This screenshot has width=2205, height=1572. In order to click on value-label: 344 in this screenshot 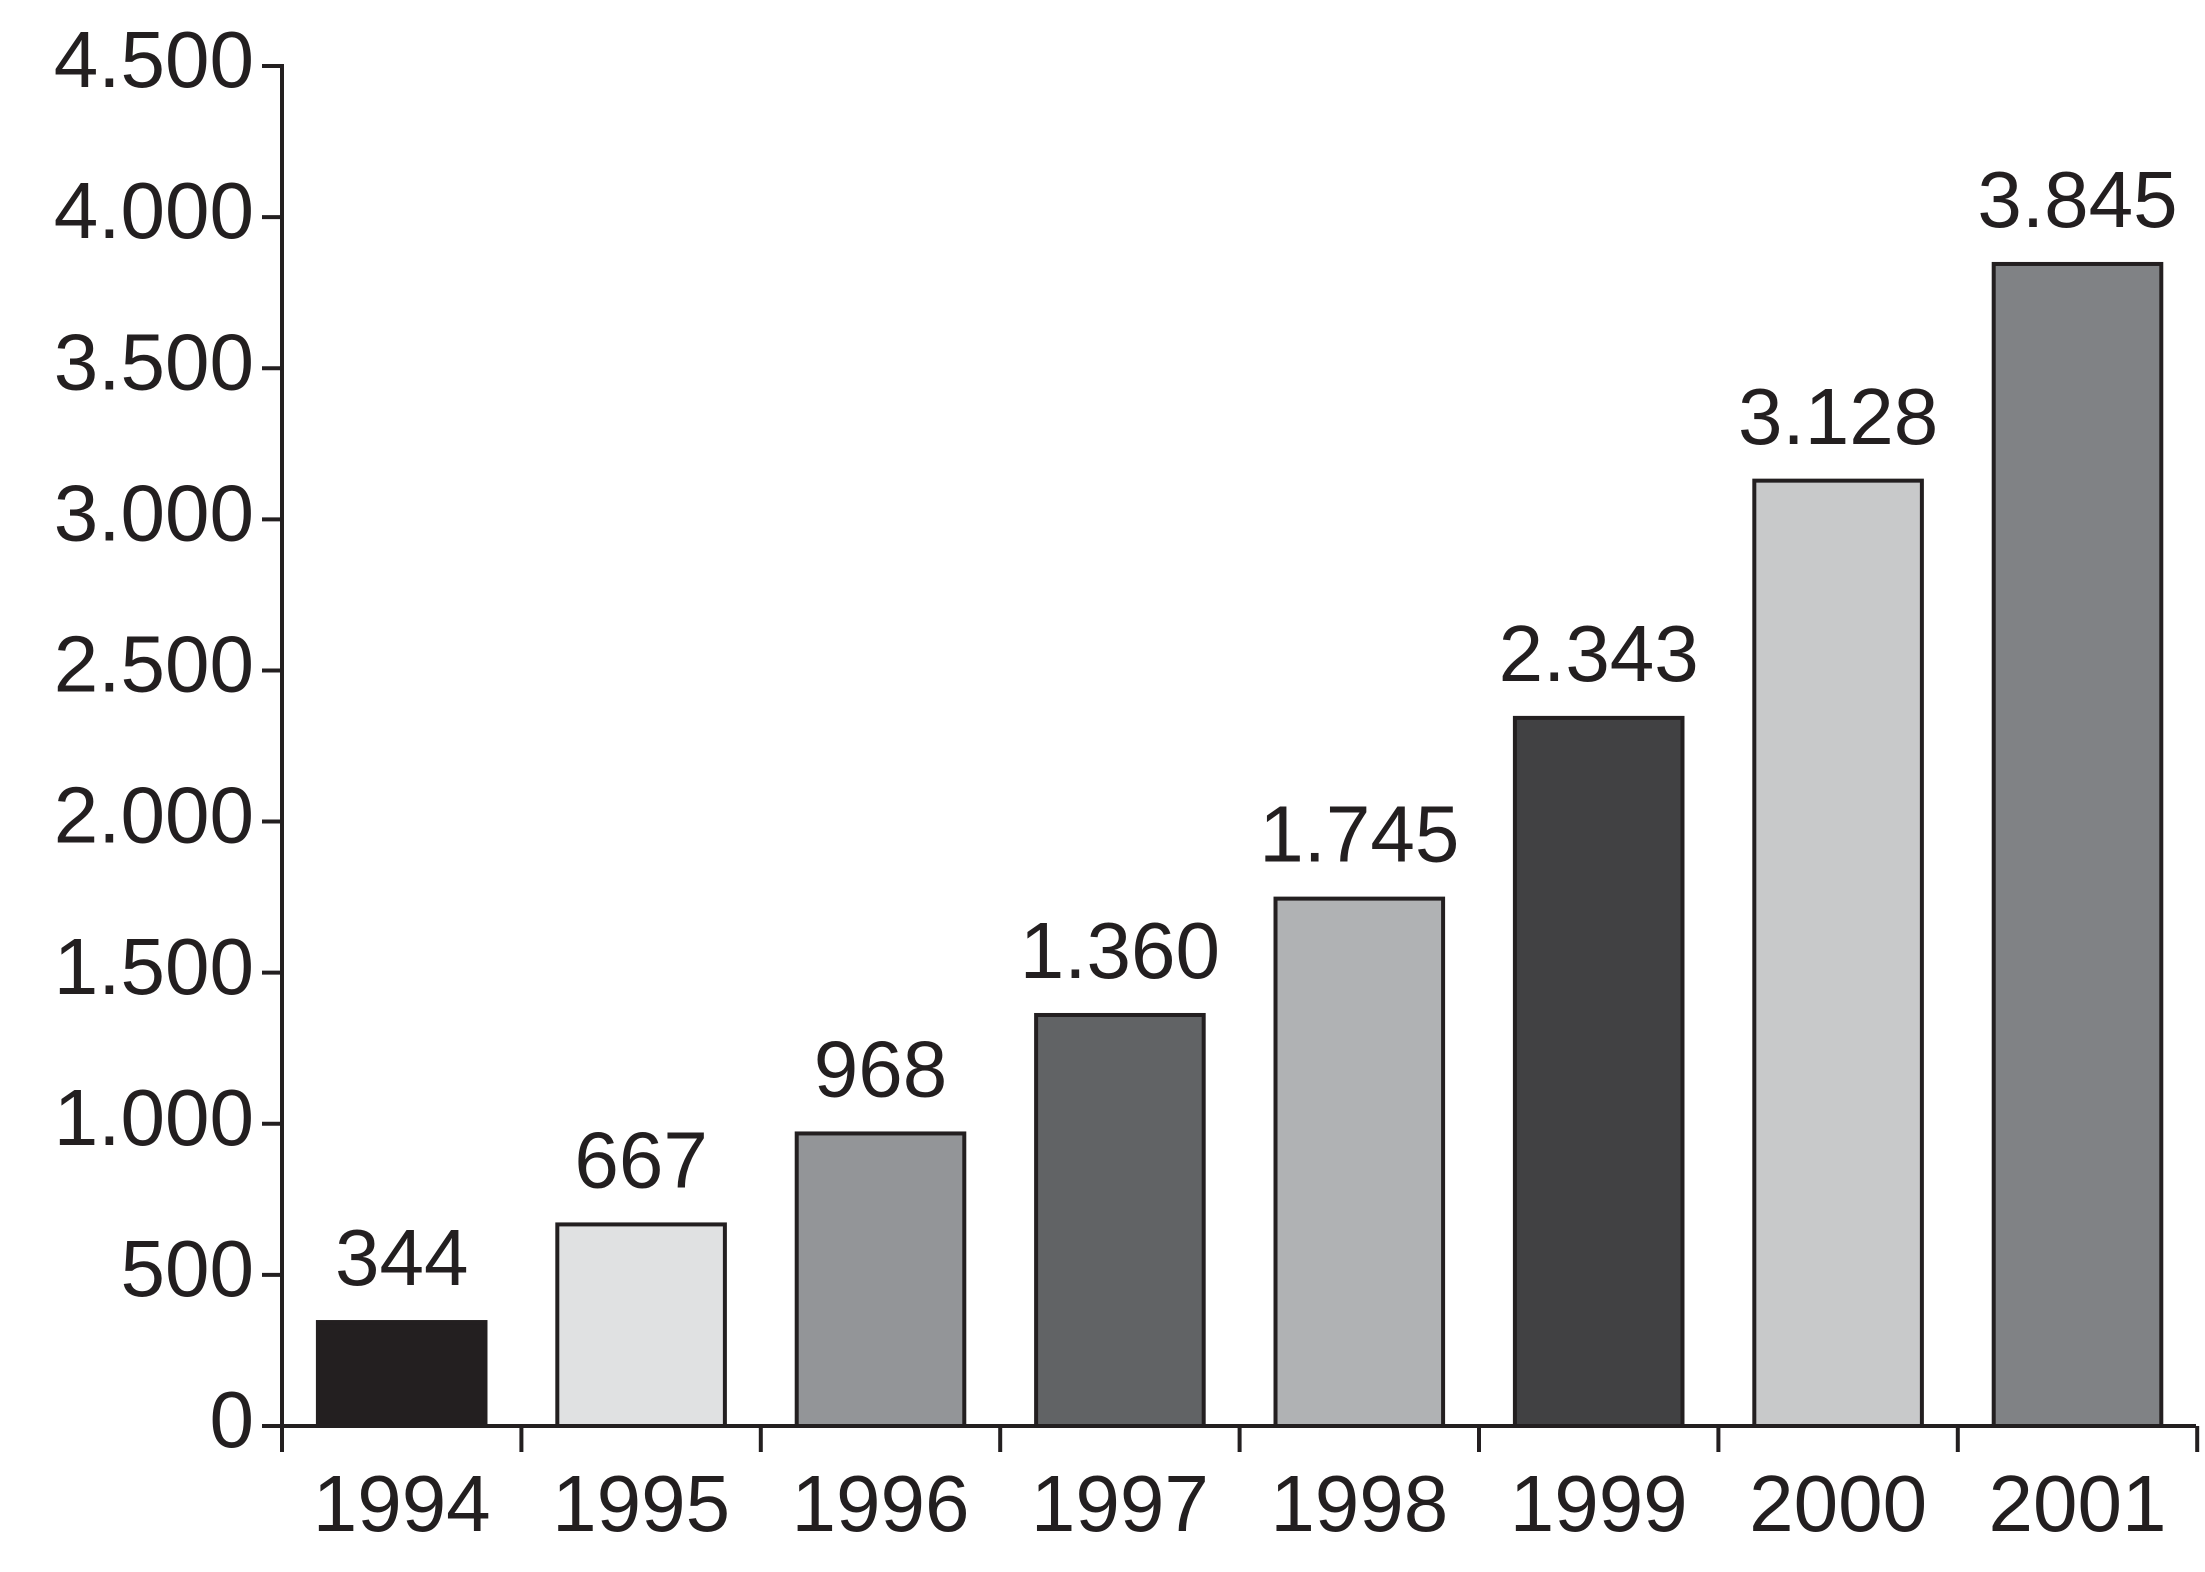, I will do `click(401, 1257)`.